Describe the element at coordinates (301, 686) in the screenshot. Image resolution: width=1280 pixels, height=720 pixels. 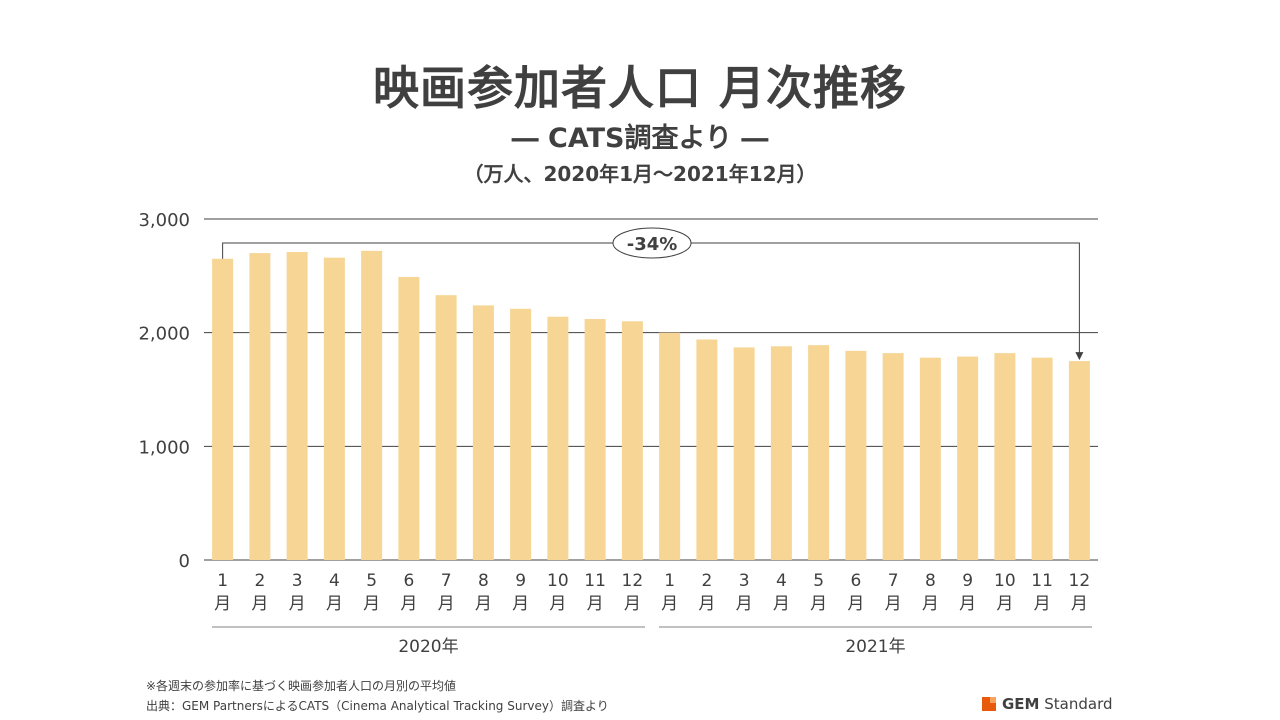
I see `footnote-note: ※各週末の参加率に基づく映画参加者人口の月別の平均値` at that location.